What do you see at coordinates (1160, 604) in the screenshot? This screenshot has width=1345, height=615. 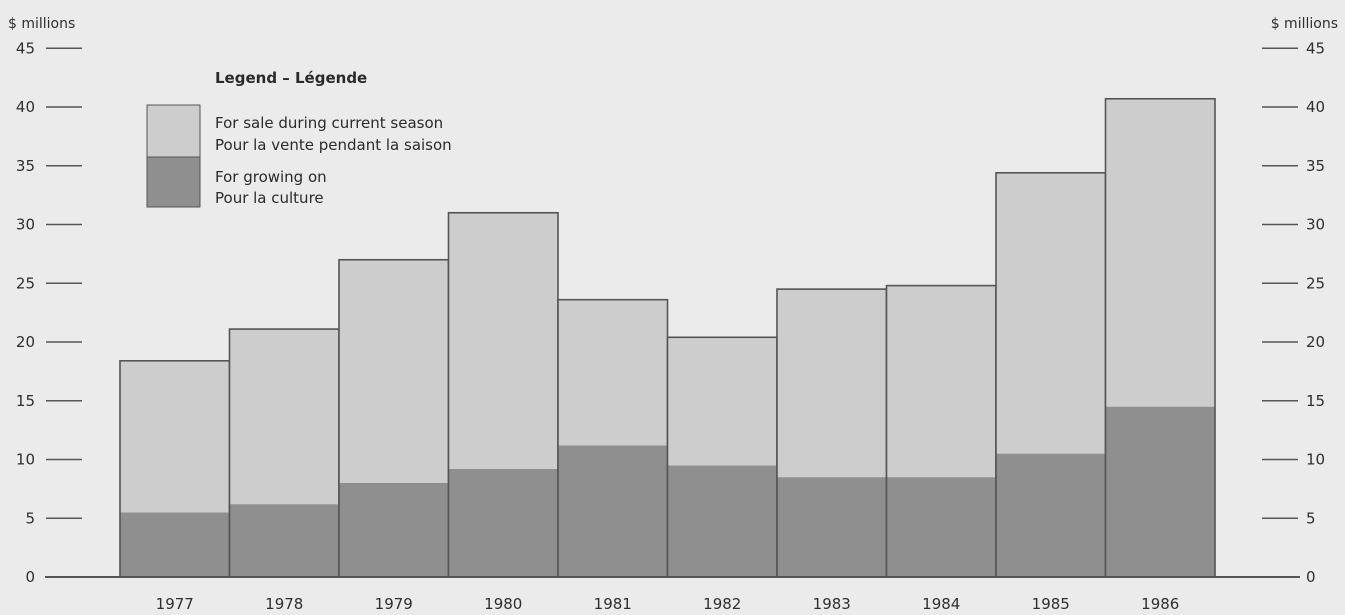 I see `x-tick-label-1986: 1986` at bounding box center [1160, 604].